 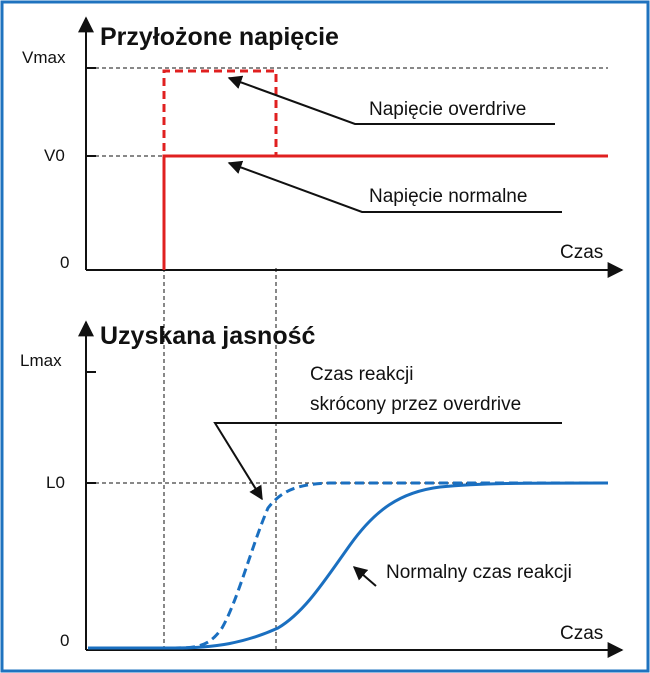 What do you see at coordinates (55, 482) in the screenshot?
I see `bottom-tick-label-l0: L0` at bounding box center [55, 482].